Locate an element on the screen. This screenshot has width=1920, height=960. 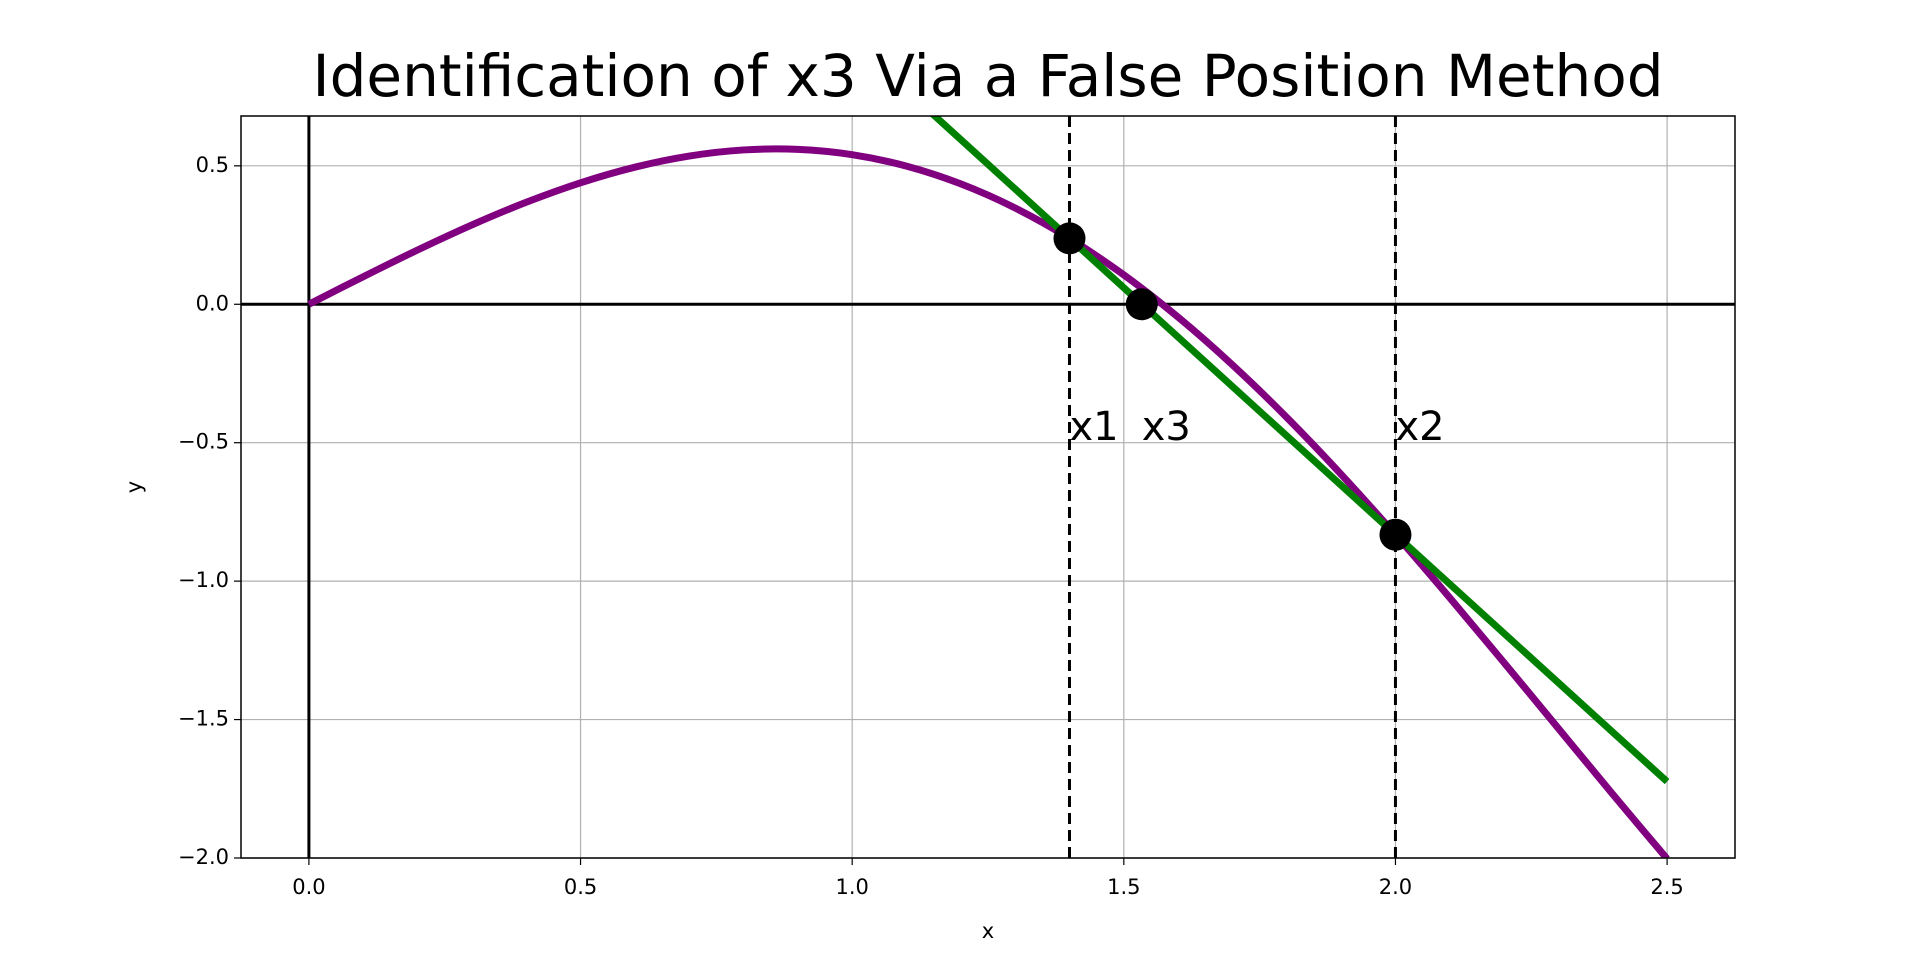
y-axis-label: y is located at coordinates (134, 487).